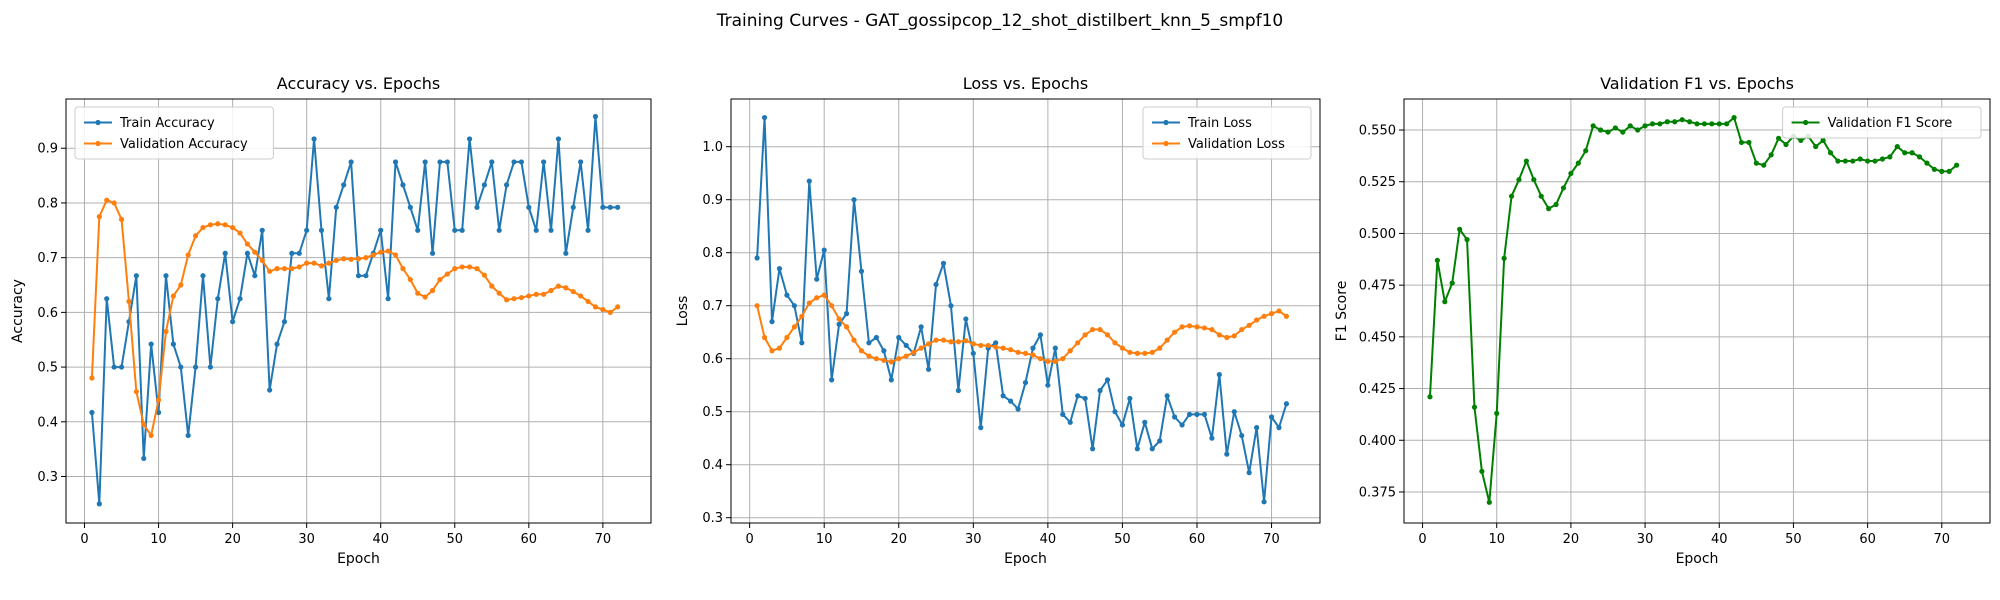 Image resolution: width=2000 pixels, height=600 pixels. Describe the element at coordinates (712, 465) in the screenshot. I see `y-tick-label: 0.4` at that location.